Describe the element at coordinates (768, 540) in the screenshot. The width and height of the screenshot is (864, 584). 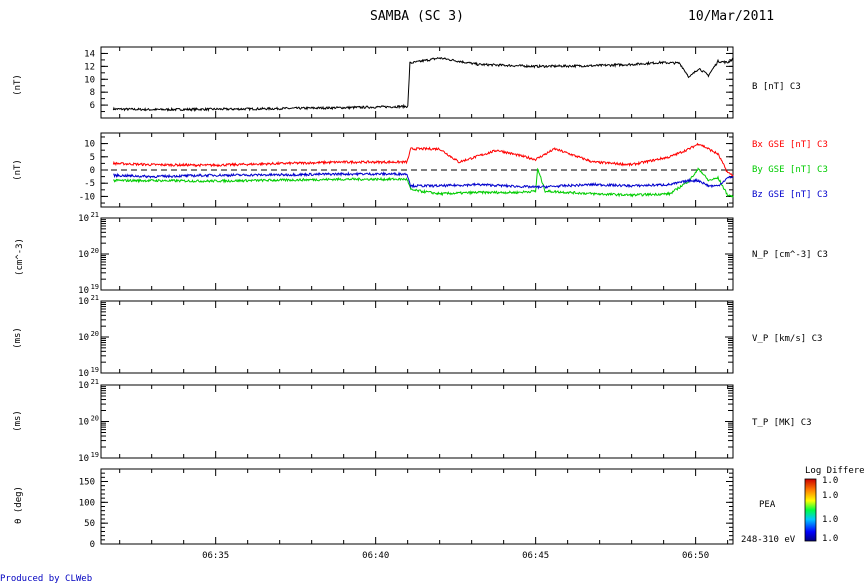
I see `legend-energy: 248-310 eV` at that location.